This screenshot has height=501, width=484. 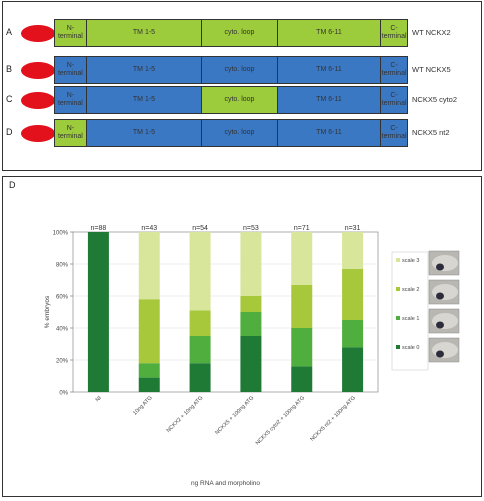 I want to click on row-letter: D, so click(x=9, y=132).